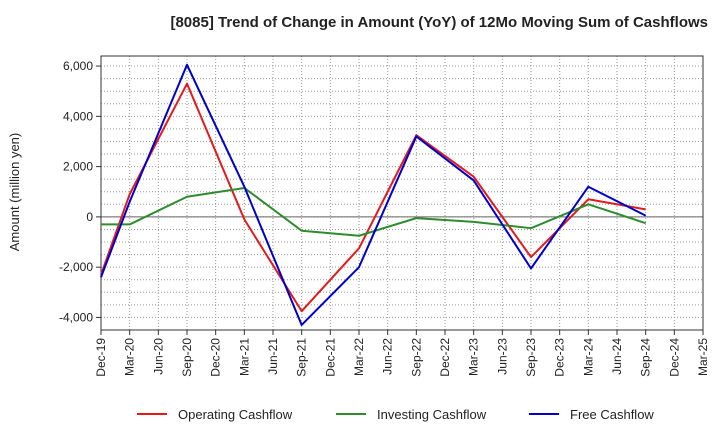  I want to click on x-tick-label: Dec-22, so click(445, 357).